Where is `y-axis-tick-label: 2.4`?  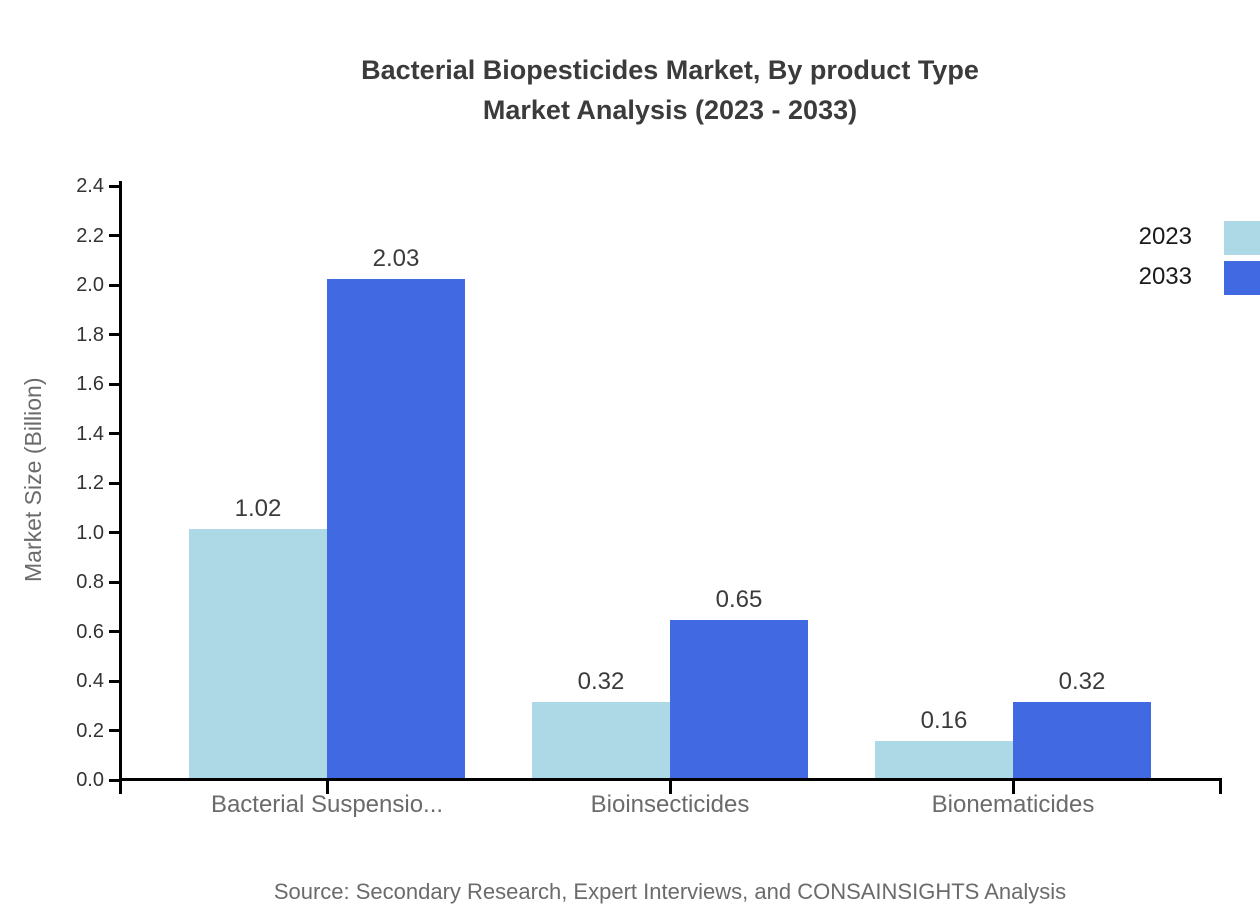 y-axis-tick-label: 2.4 is located at coordinates (90, 186).